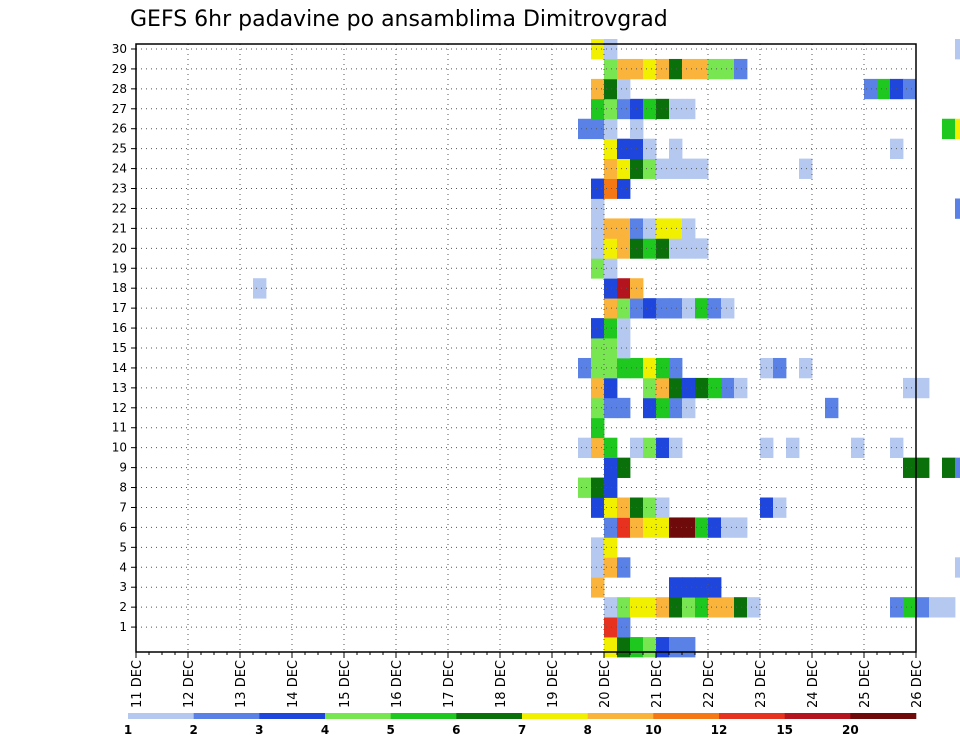 The height and width of the screenshot is (746, 960). What do you see at coordinates (624, 527) in the screenshot?
I see `cell-m6-t37` at bounding box center [624, 527].